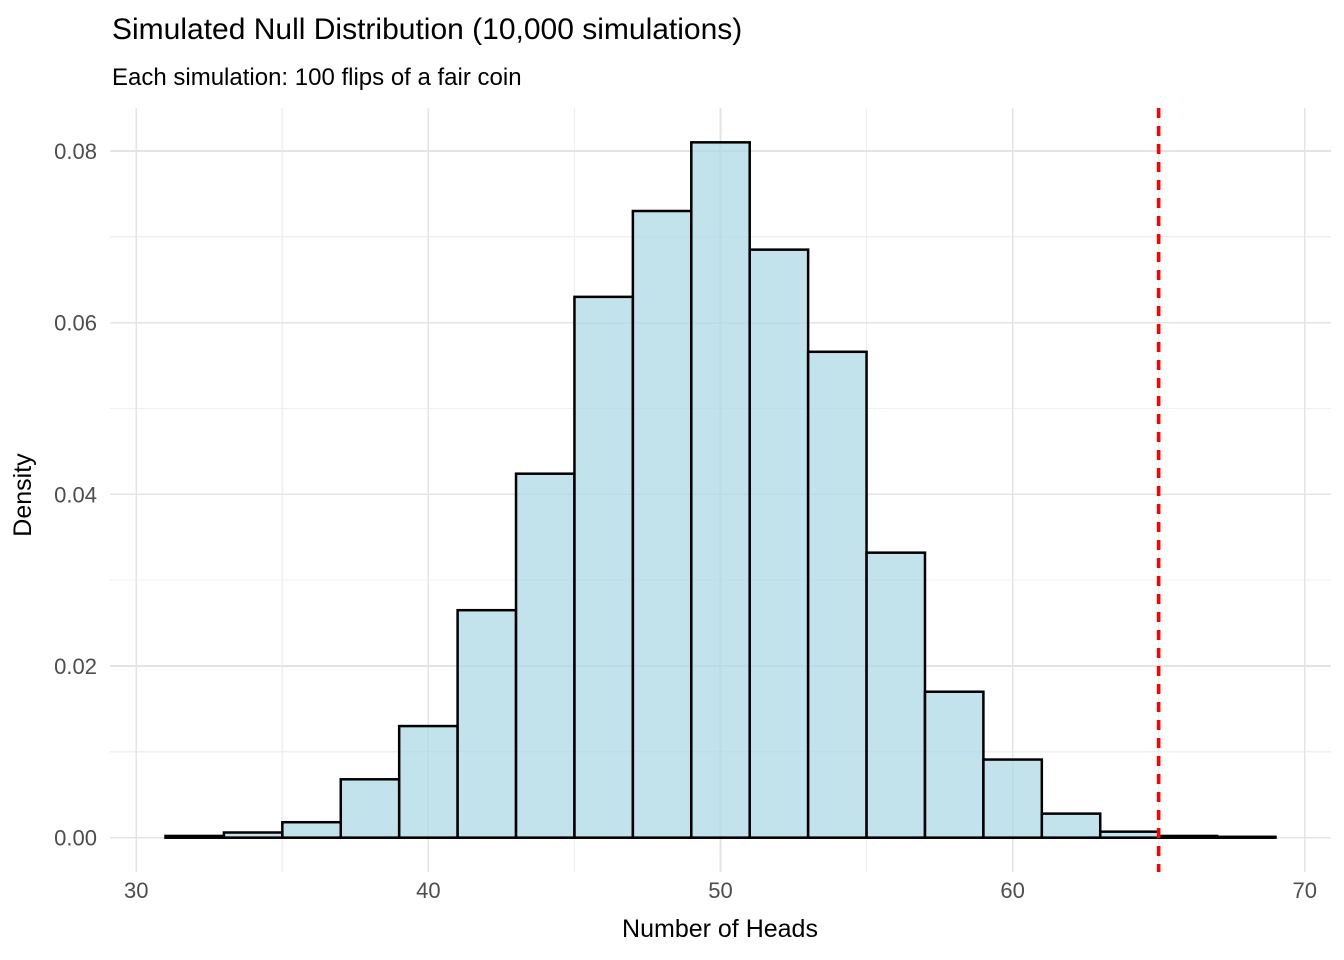 The image size is (1344, 960). What do you see at coordinates (75, 666) in the screenshot?
I see `y-tick-label: 0.02` at bounding box center [75, 666].